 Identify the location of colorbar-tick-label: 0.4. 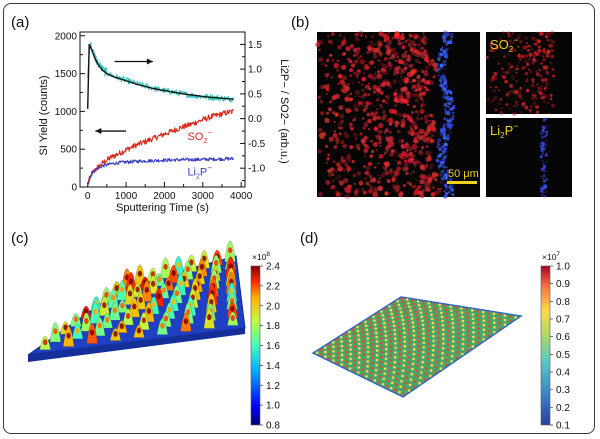
(563, 373).